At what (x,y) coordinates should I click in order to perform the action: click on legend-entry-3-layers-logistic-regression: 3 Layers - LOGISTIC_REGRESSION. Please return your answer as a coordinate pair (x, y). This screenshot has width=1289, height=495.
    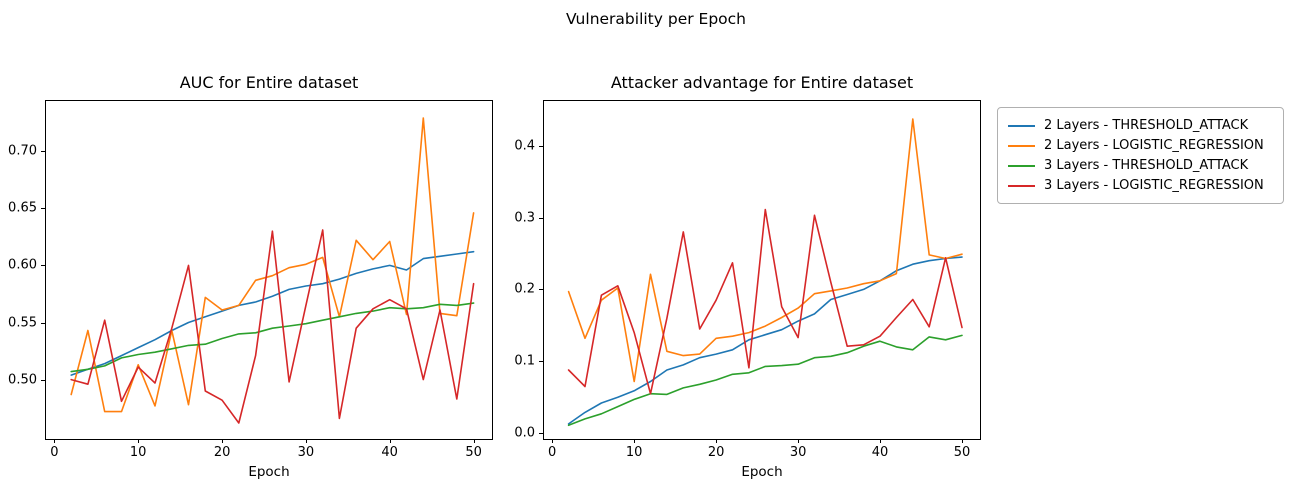
    Looking at the image, I should click on (1140, 185).